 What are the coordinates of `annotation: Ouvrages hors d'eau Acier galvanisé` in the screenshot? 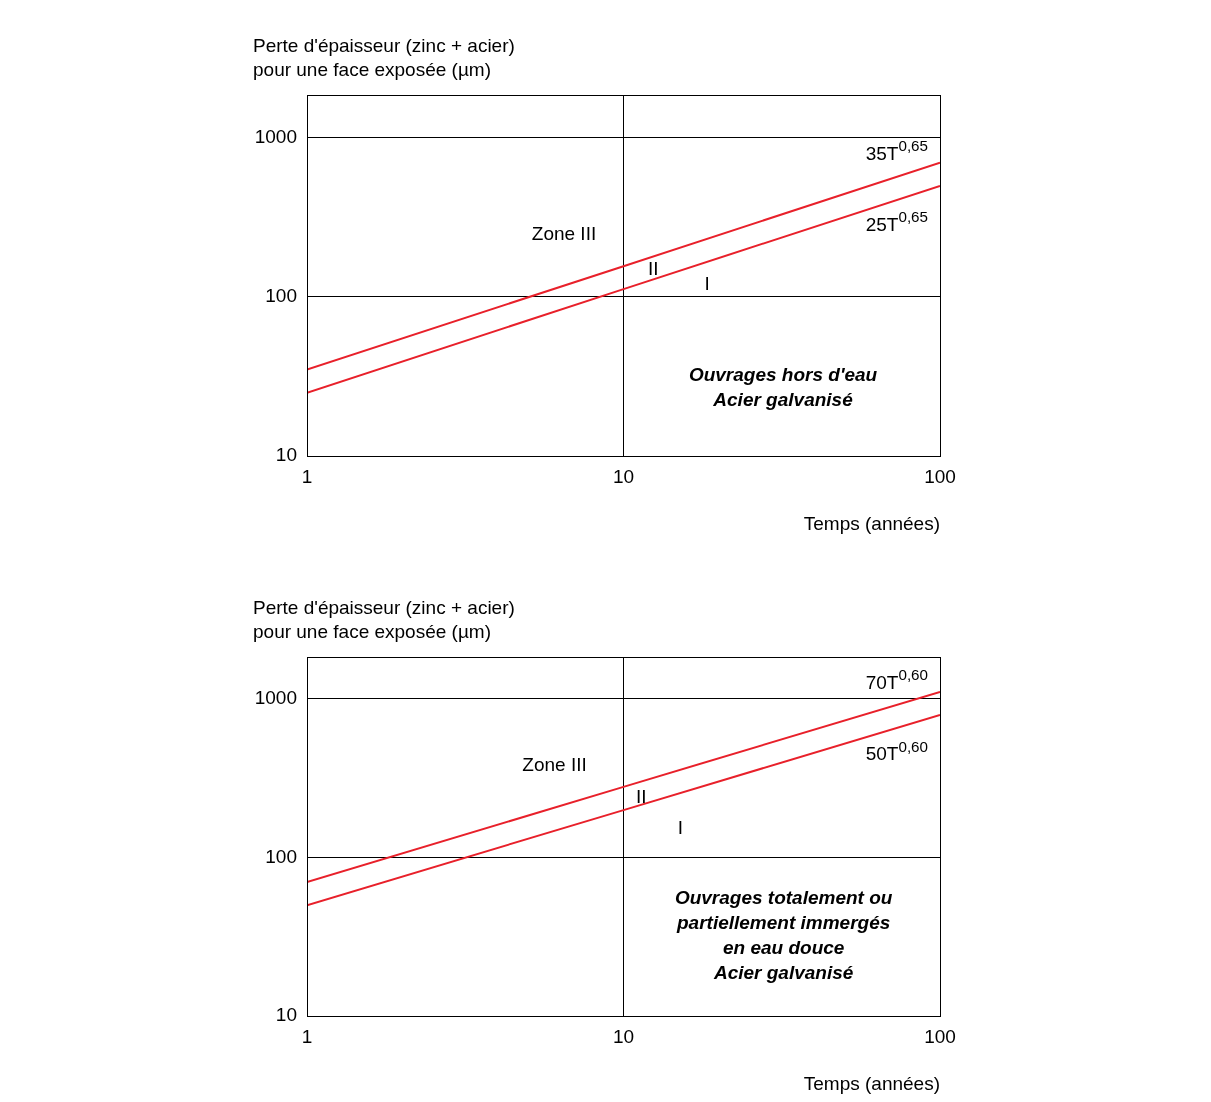 It's located at (783, 386).